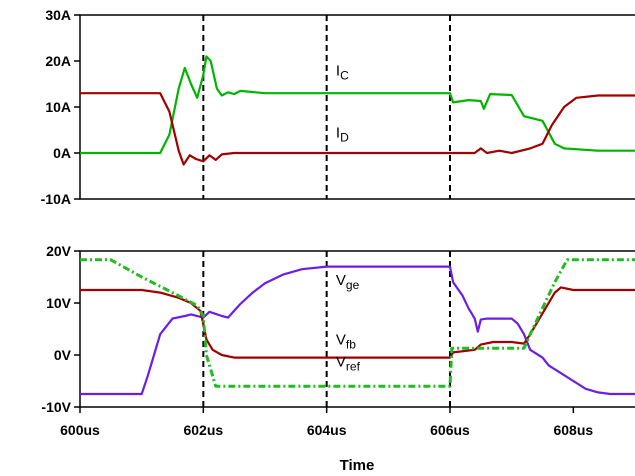  I want to click on trace-label: Vfb, so click(346, 342).